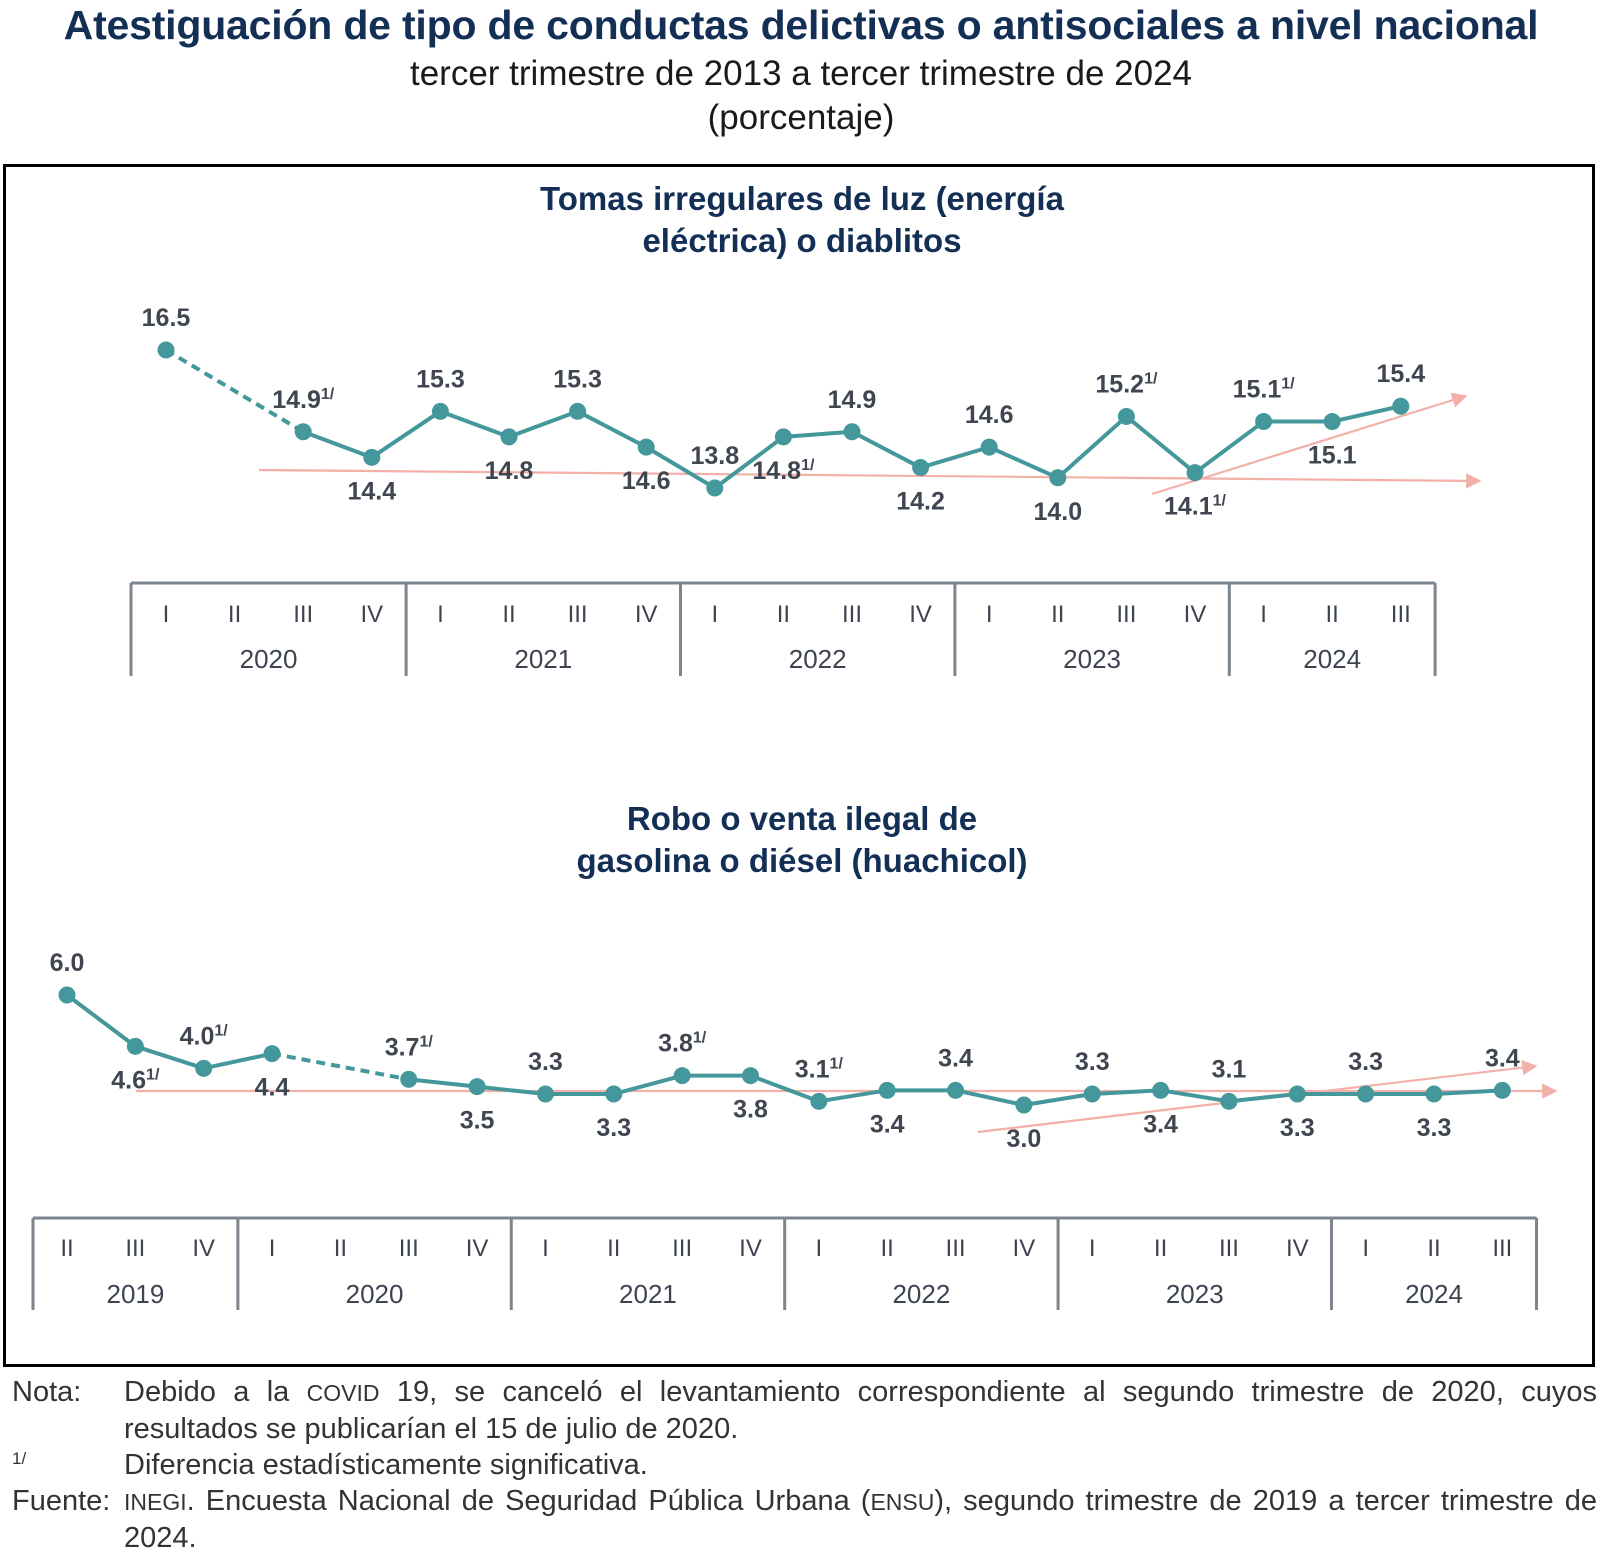  I want to click on chart-fuel-title-line2: gasolina o diésel (huachicol), so click(801, 860).